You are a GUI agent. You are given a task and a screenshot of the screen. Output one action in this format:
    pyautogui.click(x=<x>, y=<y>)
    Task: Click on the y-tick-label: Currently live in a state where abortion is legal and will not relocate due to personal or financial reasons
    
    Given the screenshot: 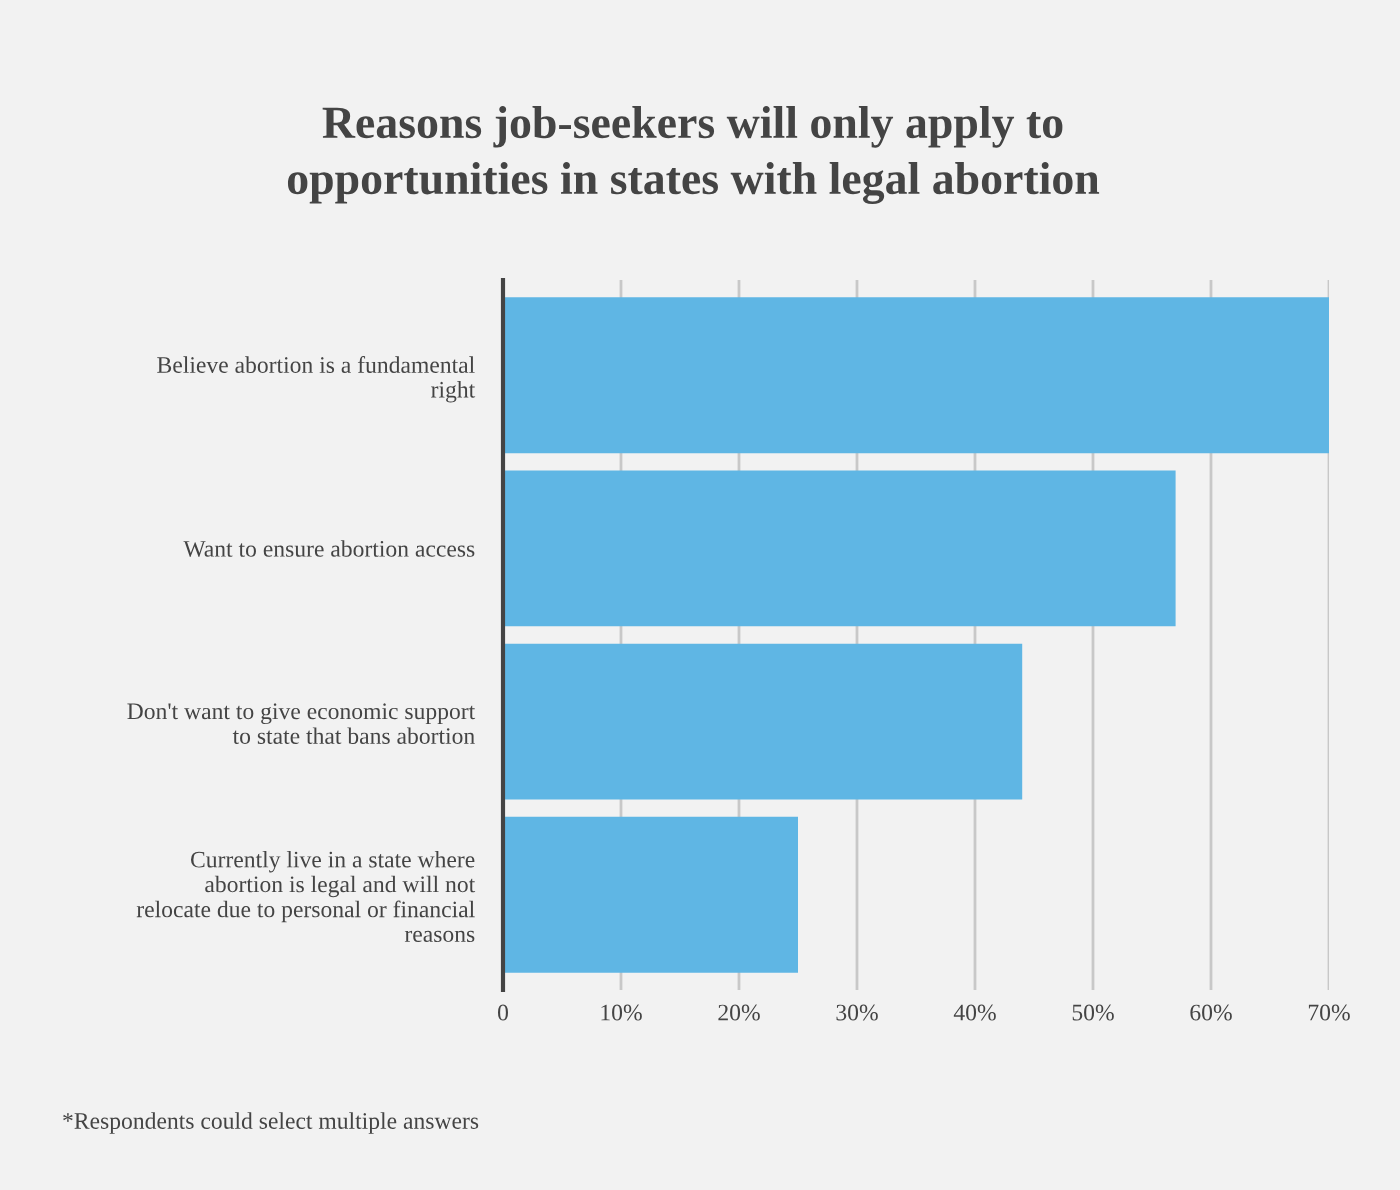 What is the action you would take?
    pyautogui.click(x=306, y=896)
    